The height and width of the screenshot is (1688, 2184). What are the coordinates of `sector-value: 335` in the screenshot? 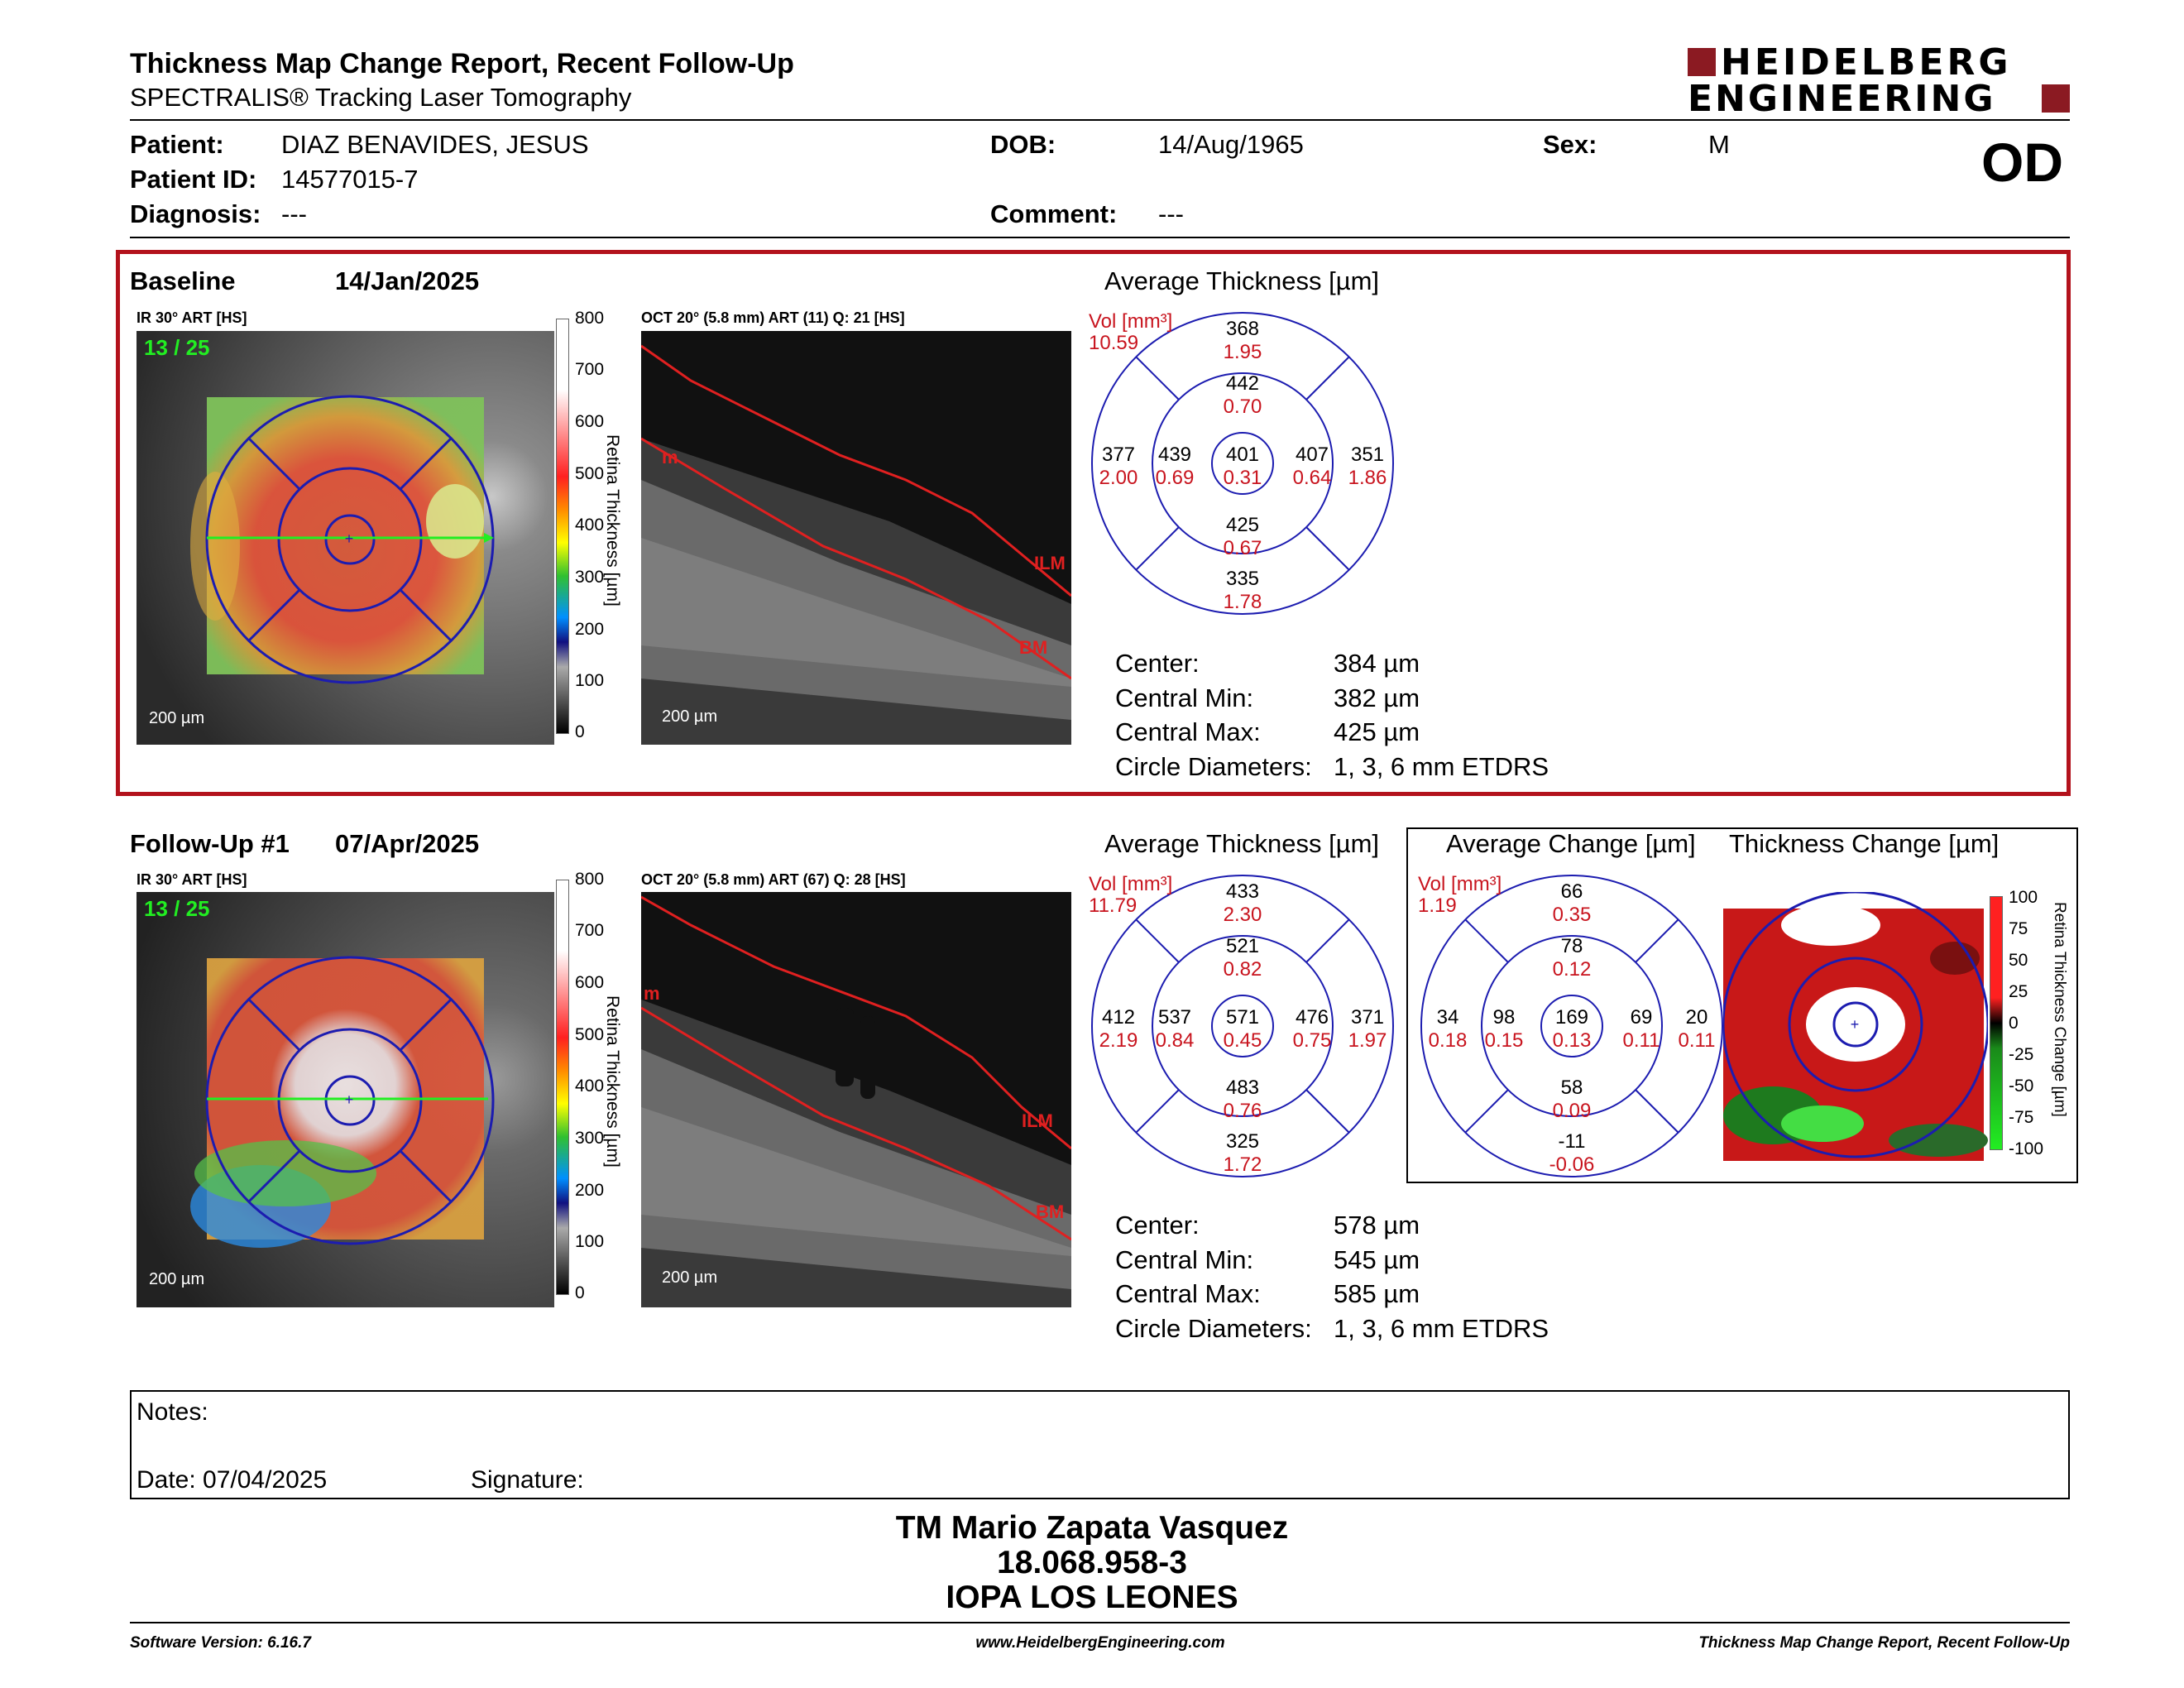 It's located at (1242, 579).